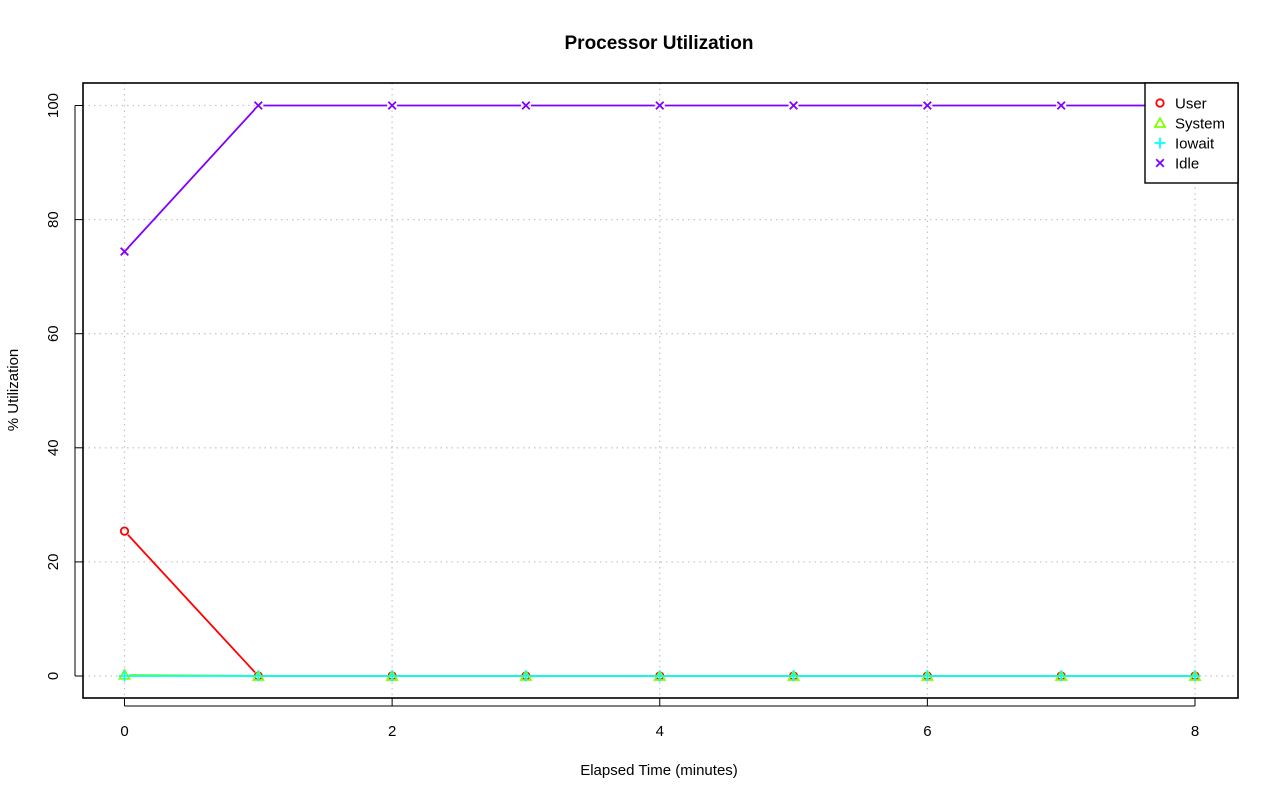  I want to click on series-iowait, so click(660, 676).